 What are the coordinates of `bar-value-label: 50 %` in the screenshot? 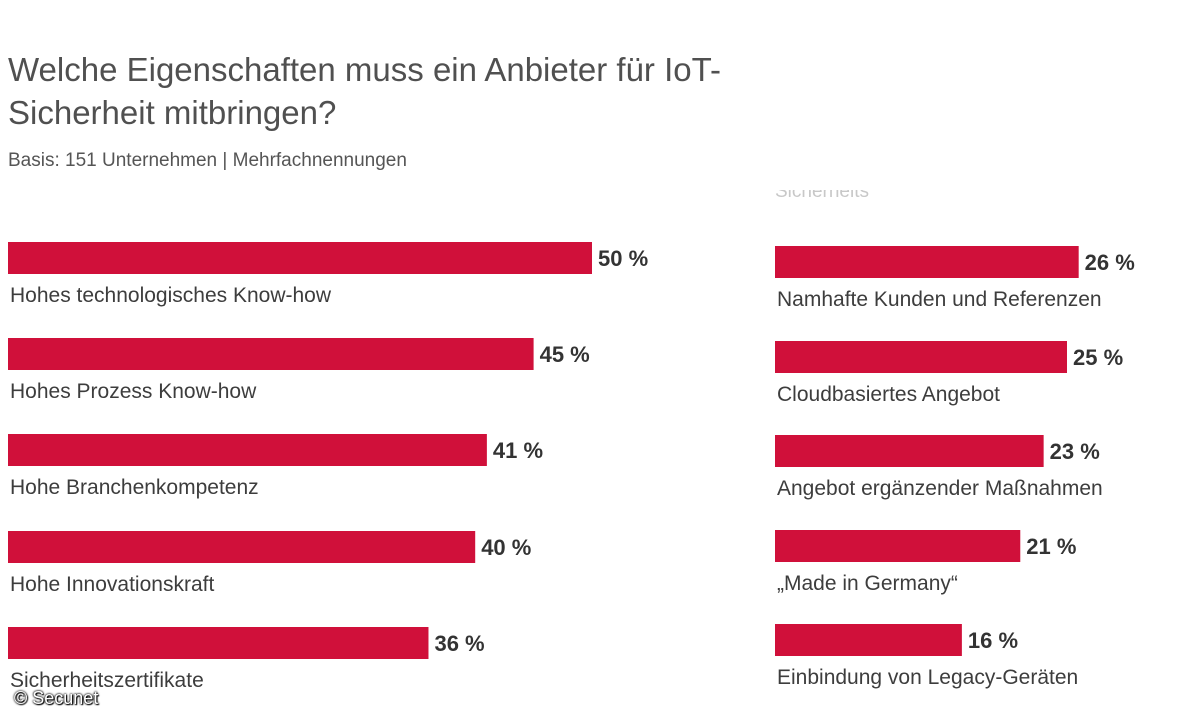 It's located at (623, 258).